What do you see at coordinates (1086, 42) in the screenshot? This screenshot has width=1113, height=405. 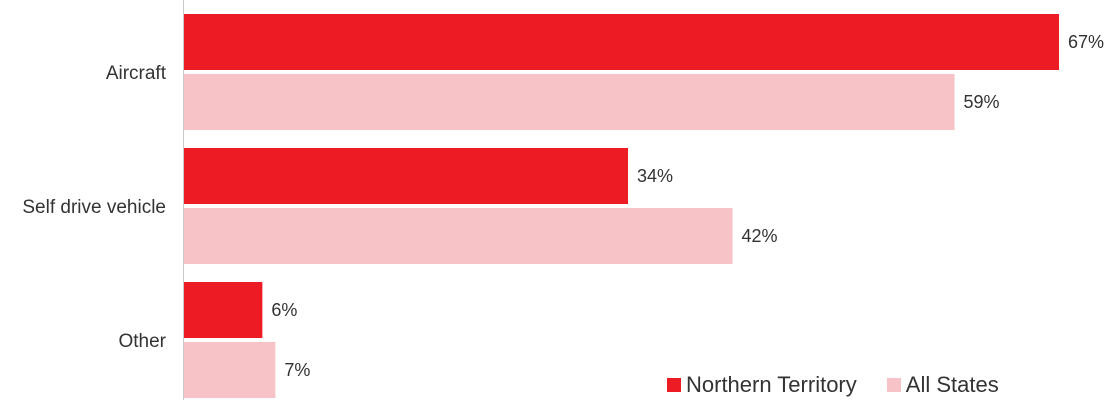 I see `value-label-aircraft-northern-territory: 67%` at bounding box center [1086, 42].